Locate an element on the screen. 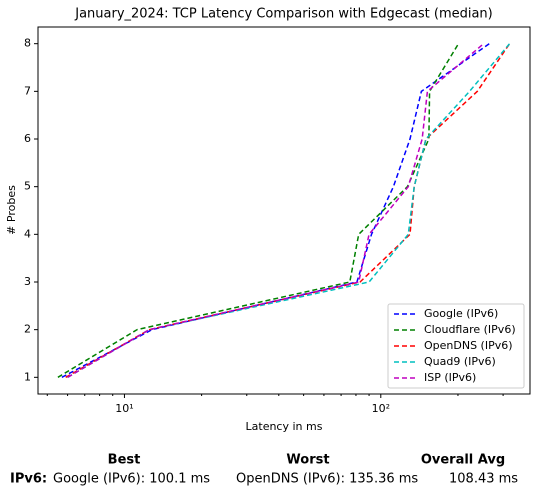 The image size is (541, 496). y-tick-label: 1 is located at coordinates (27, 376).